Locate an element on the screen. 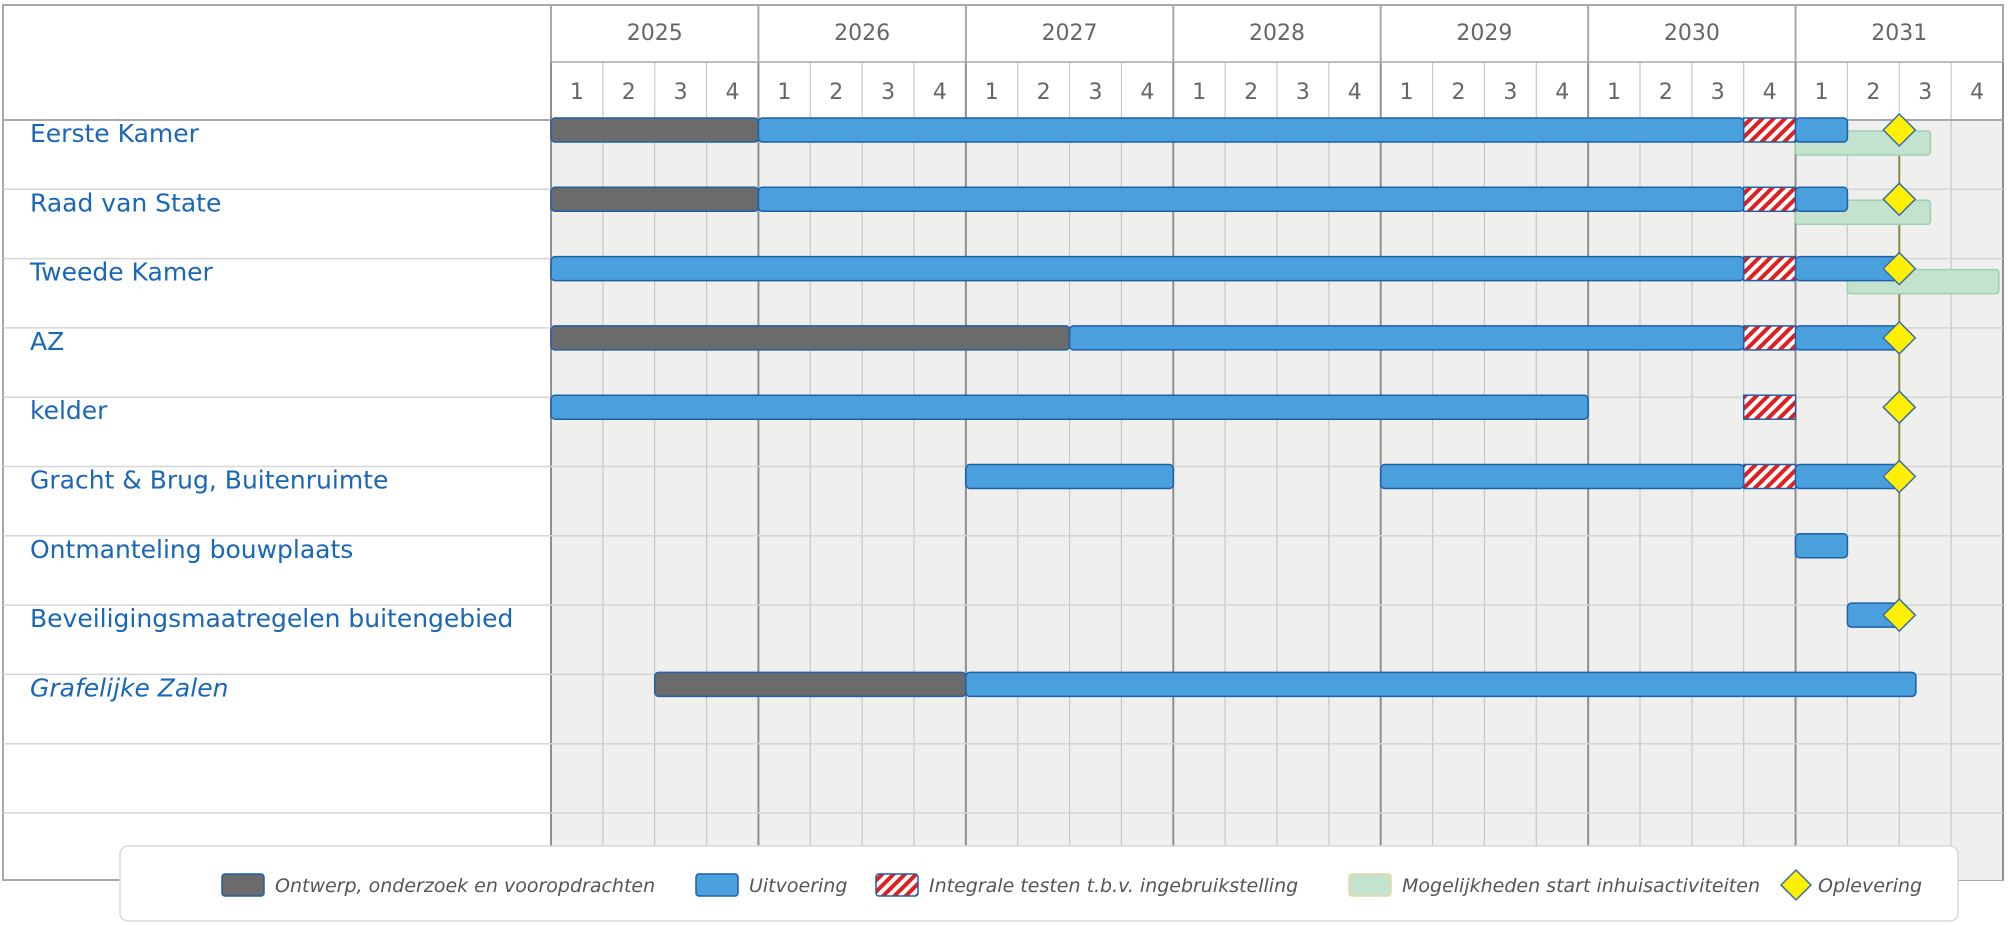 The width and height of the screenshot is (2008, 925). row-label: Ontmanteling bouwplaats is located at coordinates (191, 549).